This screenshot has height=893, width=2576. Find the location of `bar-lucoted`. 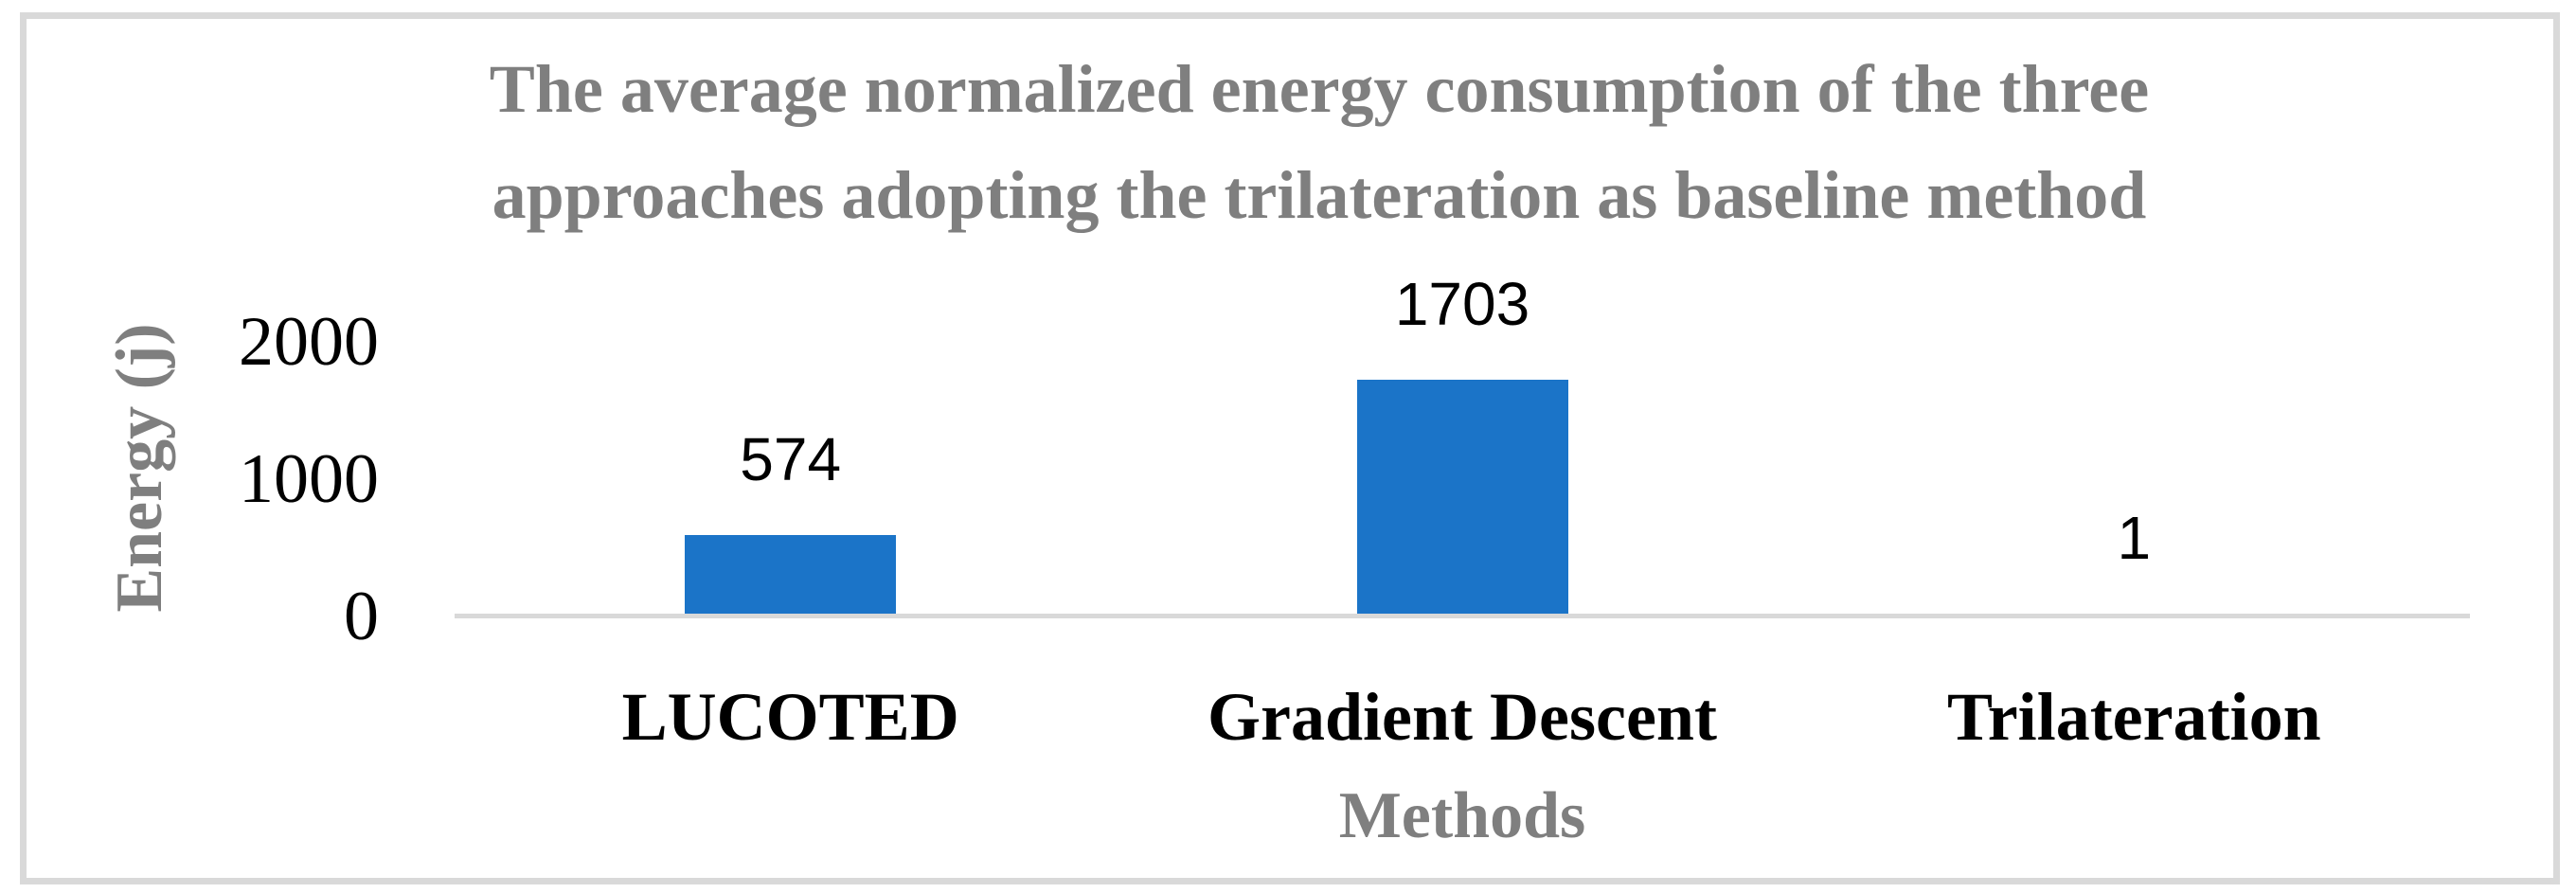

bar-lucoted is located at coordinates (791, 574).